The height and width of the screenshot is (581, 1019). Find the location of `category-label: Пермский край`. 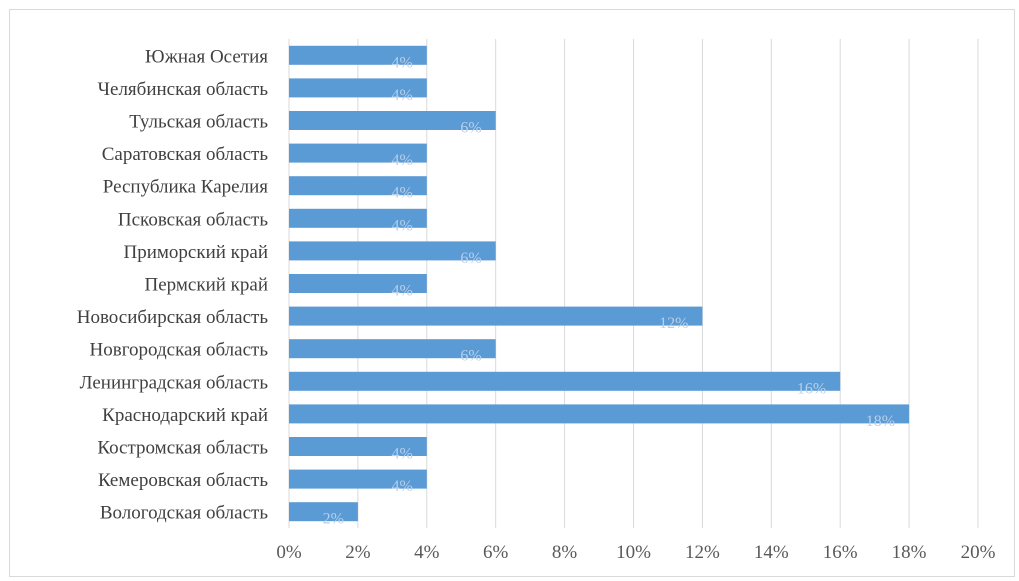

category-label: Пермский край is located at coordinates (206, 285).